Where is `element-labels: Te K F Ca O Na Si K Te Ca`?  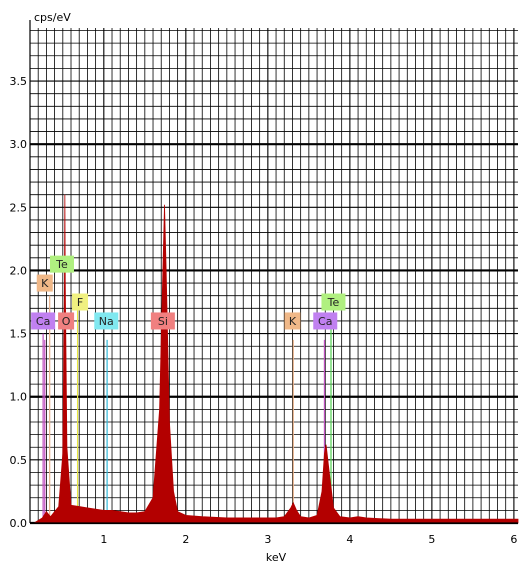
element-labels: Te K F Ca O Na Si K Te Ca is located at coordinates (188, 292).